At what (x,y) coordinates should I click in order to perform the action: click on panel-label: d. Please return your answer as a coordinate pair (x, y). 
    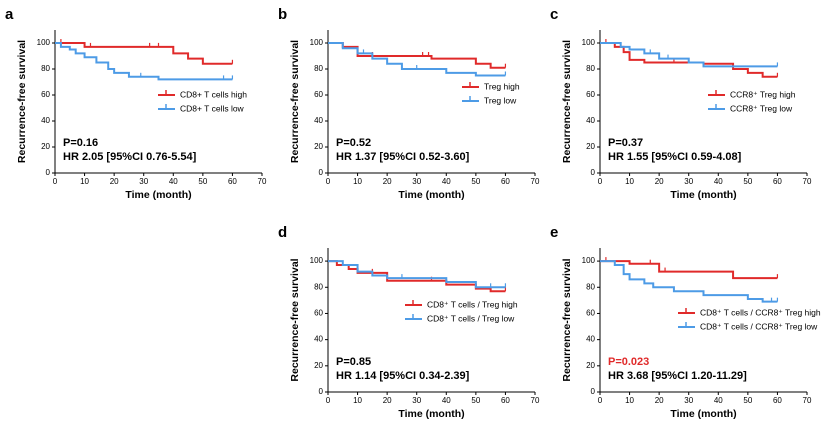
    Looking at the image, I should click on (282, 232).